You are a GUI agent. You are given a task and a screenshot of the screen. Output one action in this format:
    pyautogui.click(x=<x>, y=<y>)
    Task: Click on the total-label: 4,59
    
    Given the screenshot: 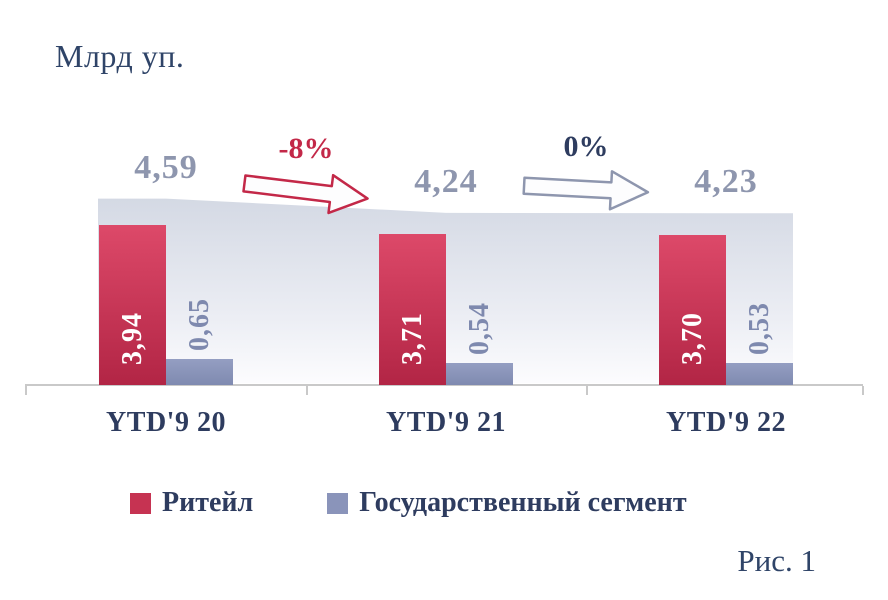 What is the action you would take?
    pyautogui.click(x=166, y=167)
    